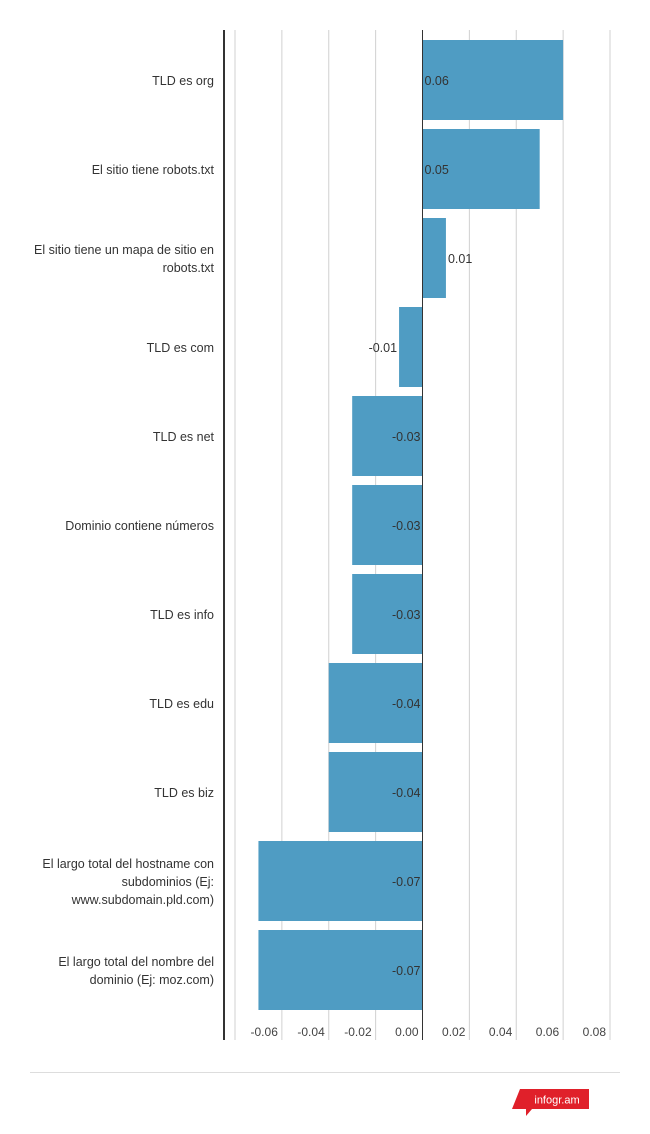  What do you see at coordinates (128, 864) in the screenshot?
I see `category-label: El largo total del hostname con` at bounding box center [128, 864].